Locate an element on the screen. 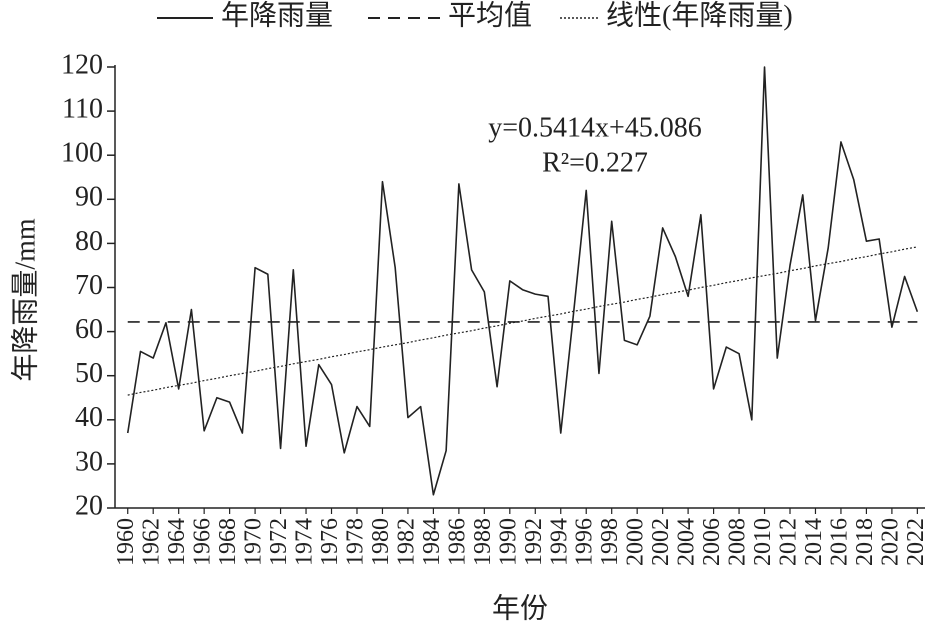 The height and width of the screenshot is (639, 938). x-tick-label: 1968 is located at coordinates (228, 542).